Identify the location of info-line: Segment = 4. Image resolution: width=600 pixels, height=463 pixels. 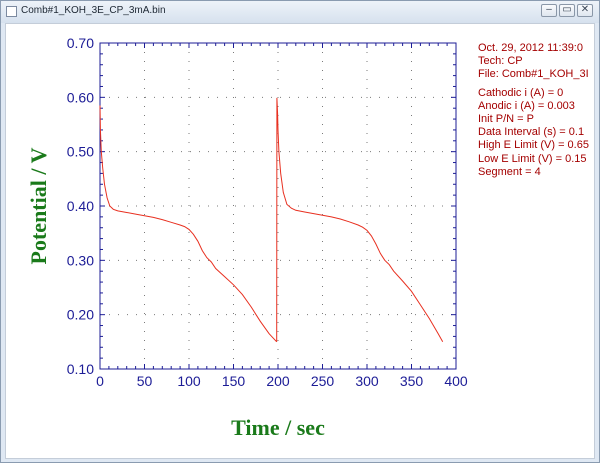
(509, 171).